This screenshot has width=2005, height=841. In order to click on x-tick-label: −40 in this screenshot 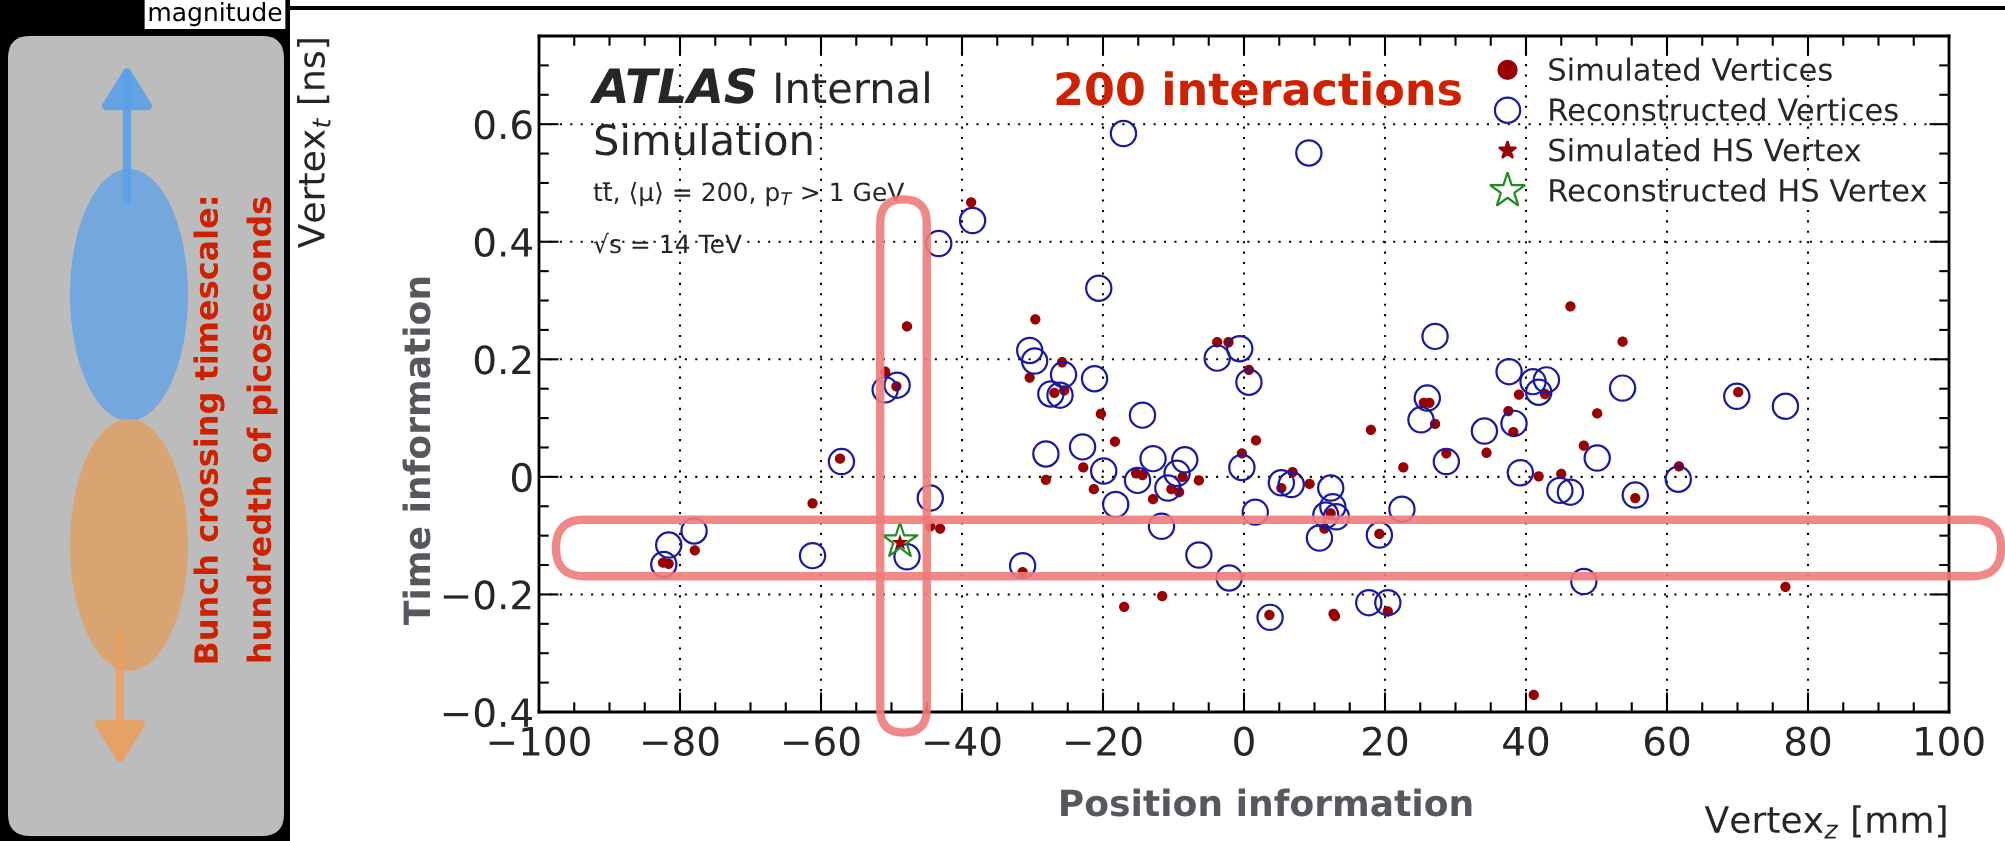, I will do `click(963, 741)`.